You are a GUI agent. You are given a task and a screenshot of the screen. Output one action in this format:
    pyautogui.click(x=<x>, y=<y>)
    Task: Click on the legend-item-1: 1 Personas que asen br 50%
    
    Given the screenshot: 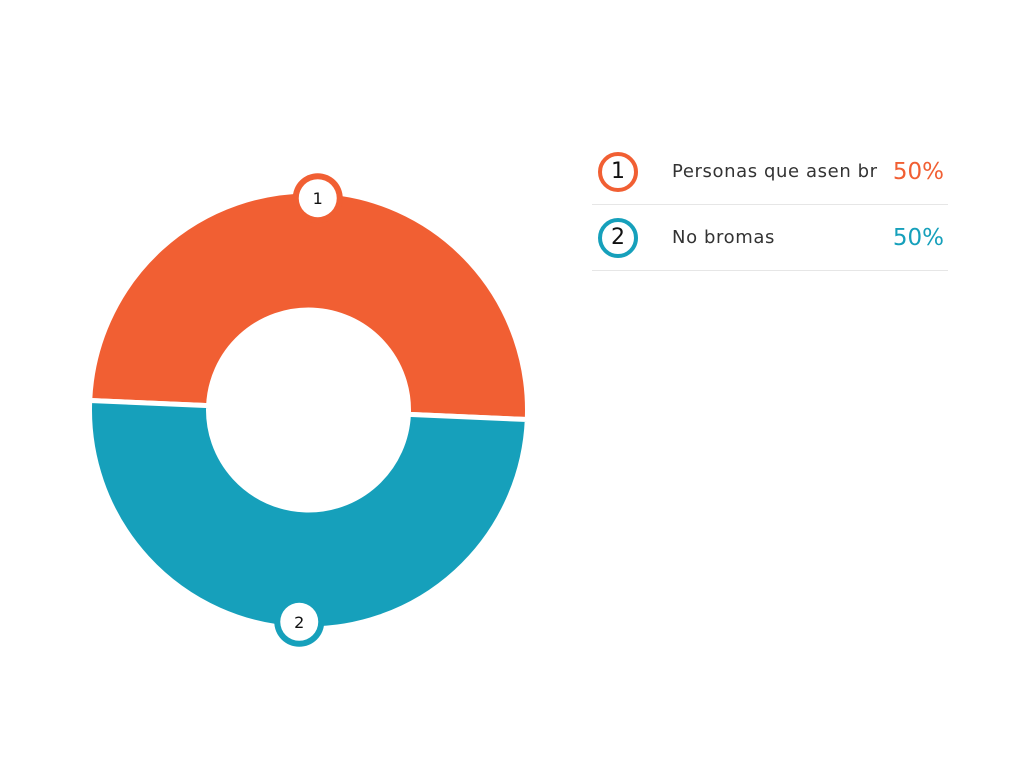 What is the action you would take?
    pyautogui.click(x=770, y=172)
    